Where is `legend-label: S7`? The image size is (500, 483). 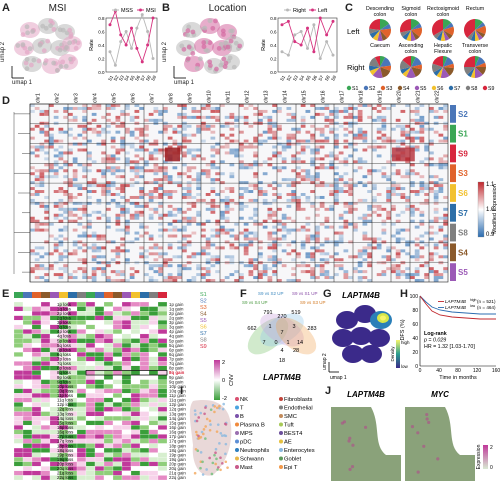 legend-label: S7 is located at coordinates (457, 89).